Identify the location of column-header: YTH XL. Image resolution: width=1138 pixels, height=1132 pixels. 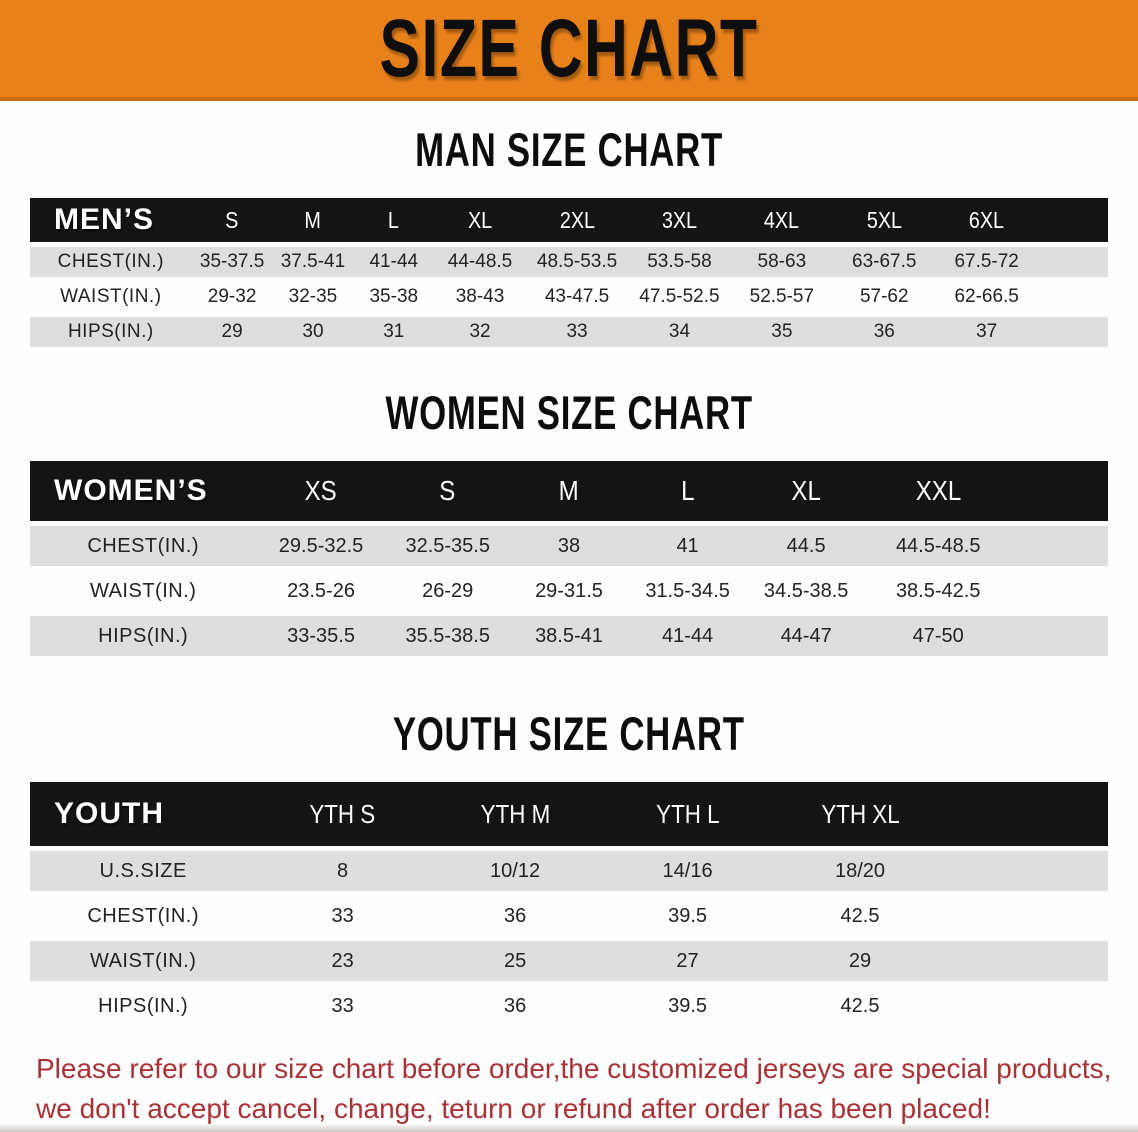
(860, 814).